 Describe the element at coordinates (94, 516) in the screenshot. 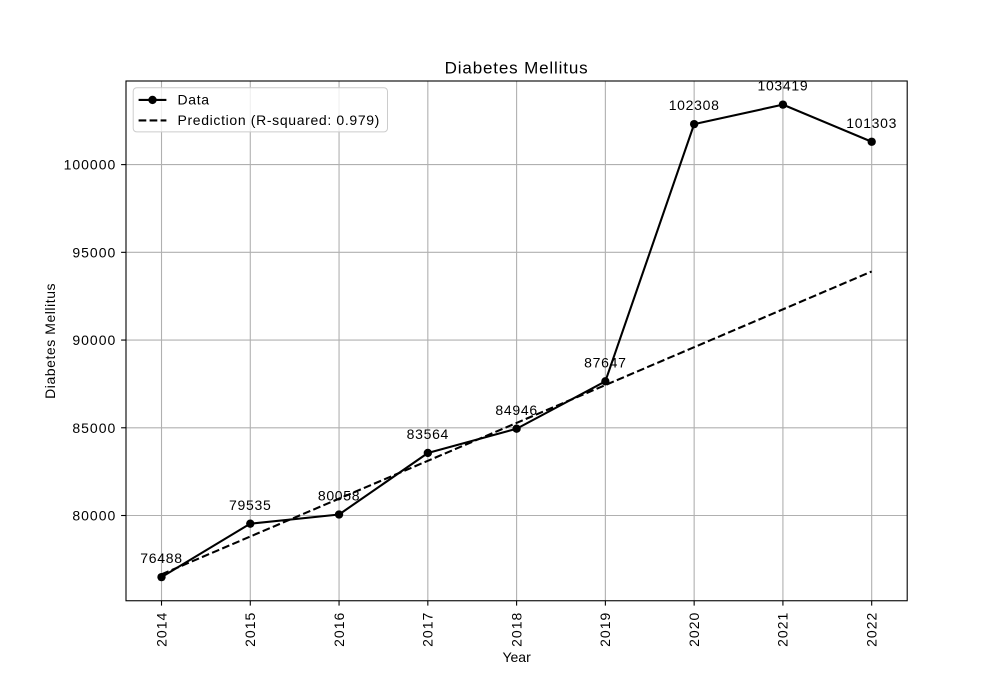

I see `svg-text: 80000` at that location.